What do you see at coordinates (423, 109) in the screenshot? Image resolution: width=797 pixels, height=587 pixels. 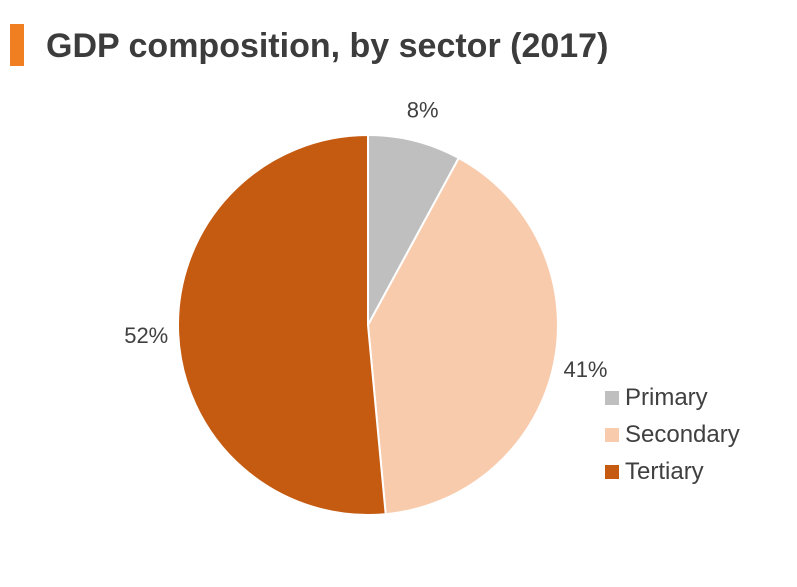 I see `pie-label-primary: 8%` at bounding box center [423, 109].